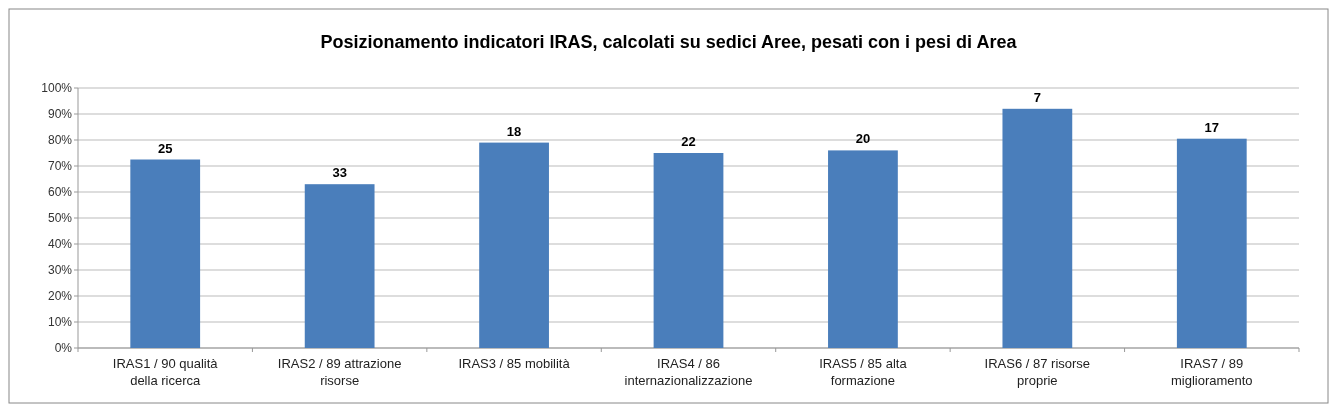  I want to click on annotation: 22, so click(688, 141).